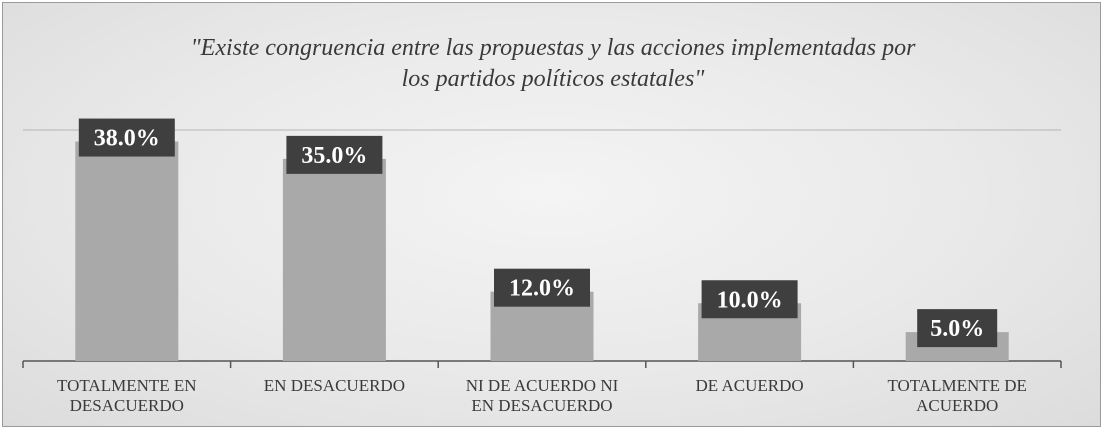 This screenshot has height=429, width=1103. I want to click on data-label: 5.0%, so click(957, 329).